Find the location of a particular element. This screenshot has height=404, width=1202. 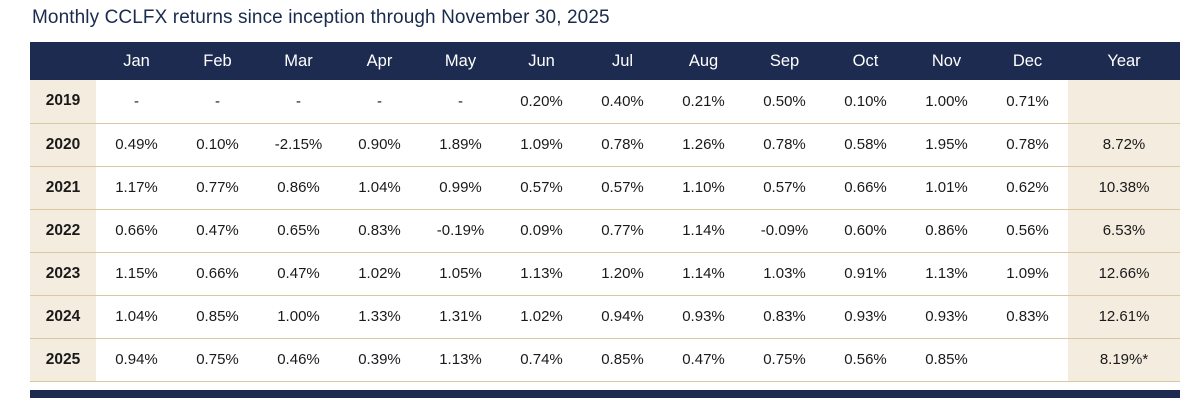

return-cell: 0.20% is located at coordinates (541, 101).